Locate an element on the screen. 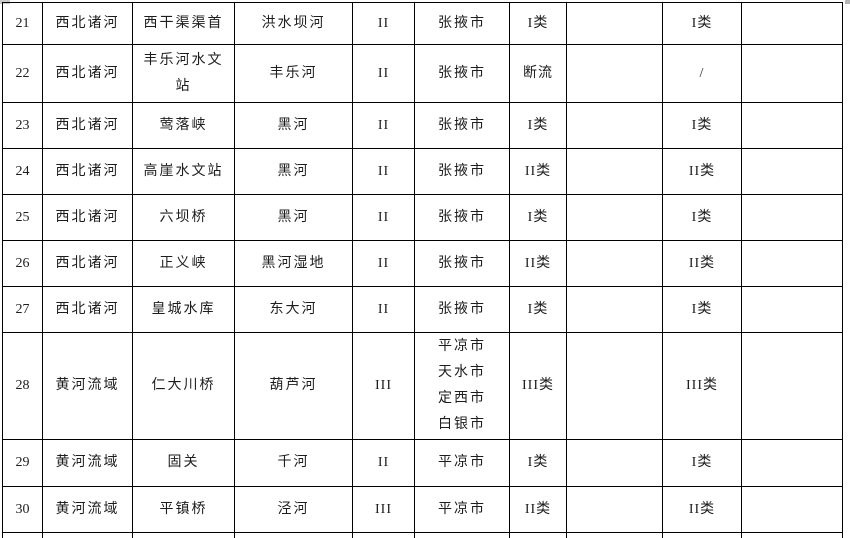  table-row is located at coordinates (422, 535).